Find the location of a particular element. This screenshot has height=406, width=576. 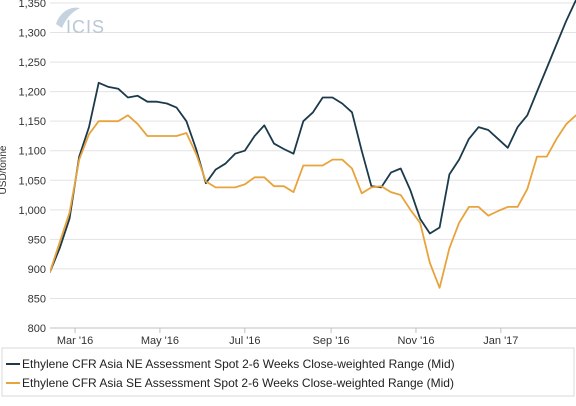

y-axis-label: USD/tonne is located at coordinates (4, 169).